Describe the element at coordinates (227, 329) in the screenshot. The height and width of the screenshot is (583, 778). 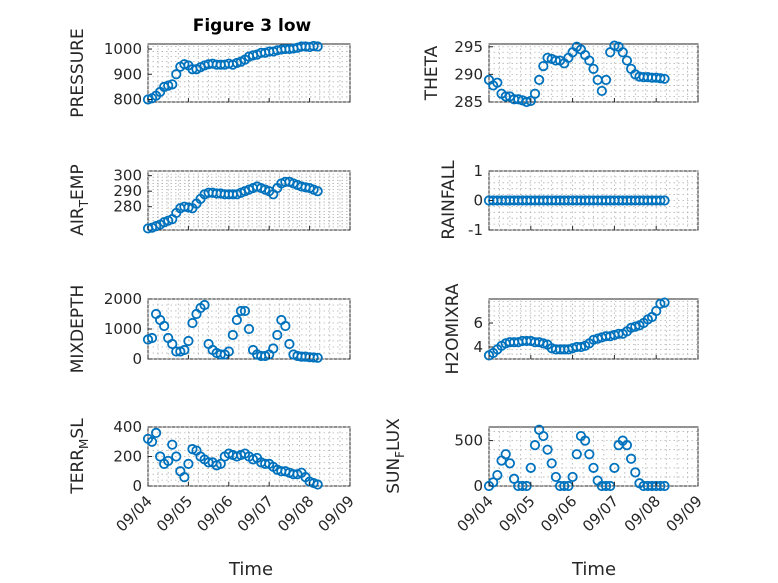
I see `subplot-mixdepth: 0 1000 2000` at that location.